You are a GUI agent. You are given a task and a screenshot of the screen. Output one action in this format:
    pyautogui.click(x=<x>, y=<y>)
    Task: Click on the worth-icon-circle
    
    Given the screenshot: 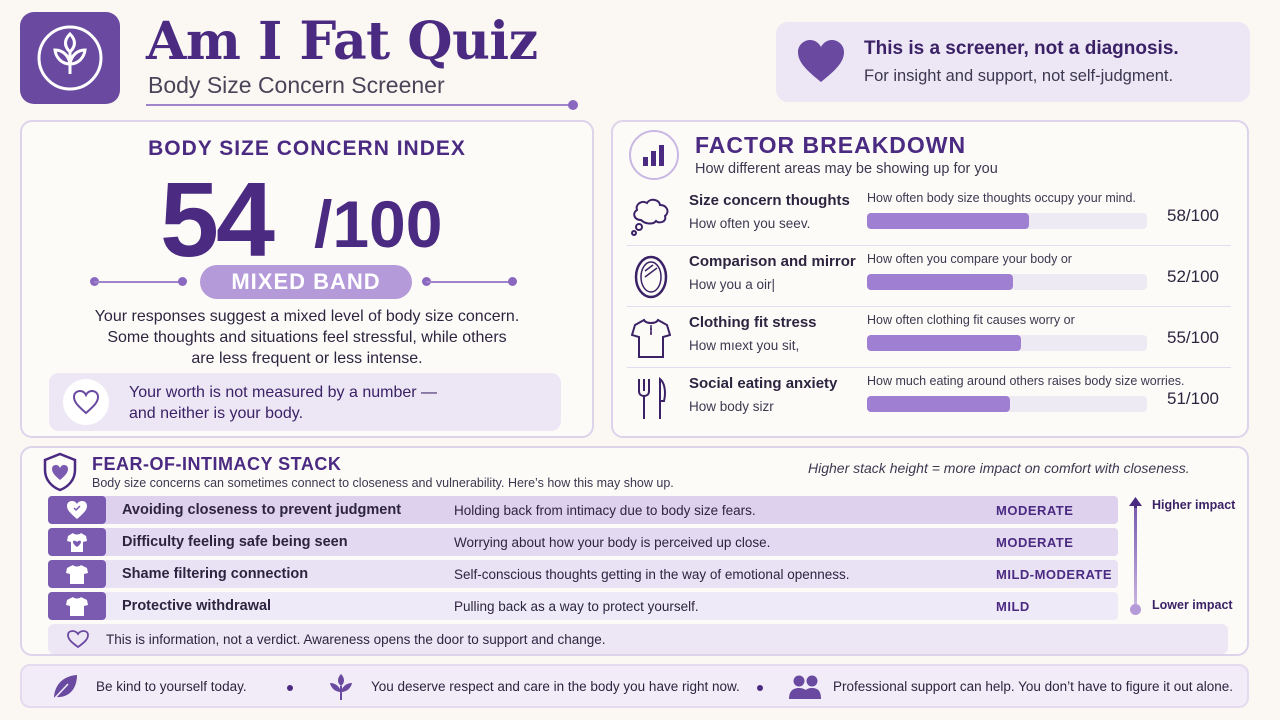 What is the action you would take?
    pyautogui.click(x=86, y=402)
    